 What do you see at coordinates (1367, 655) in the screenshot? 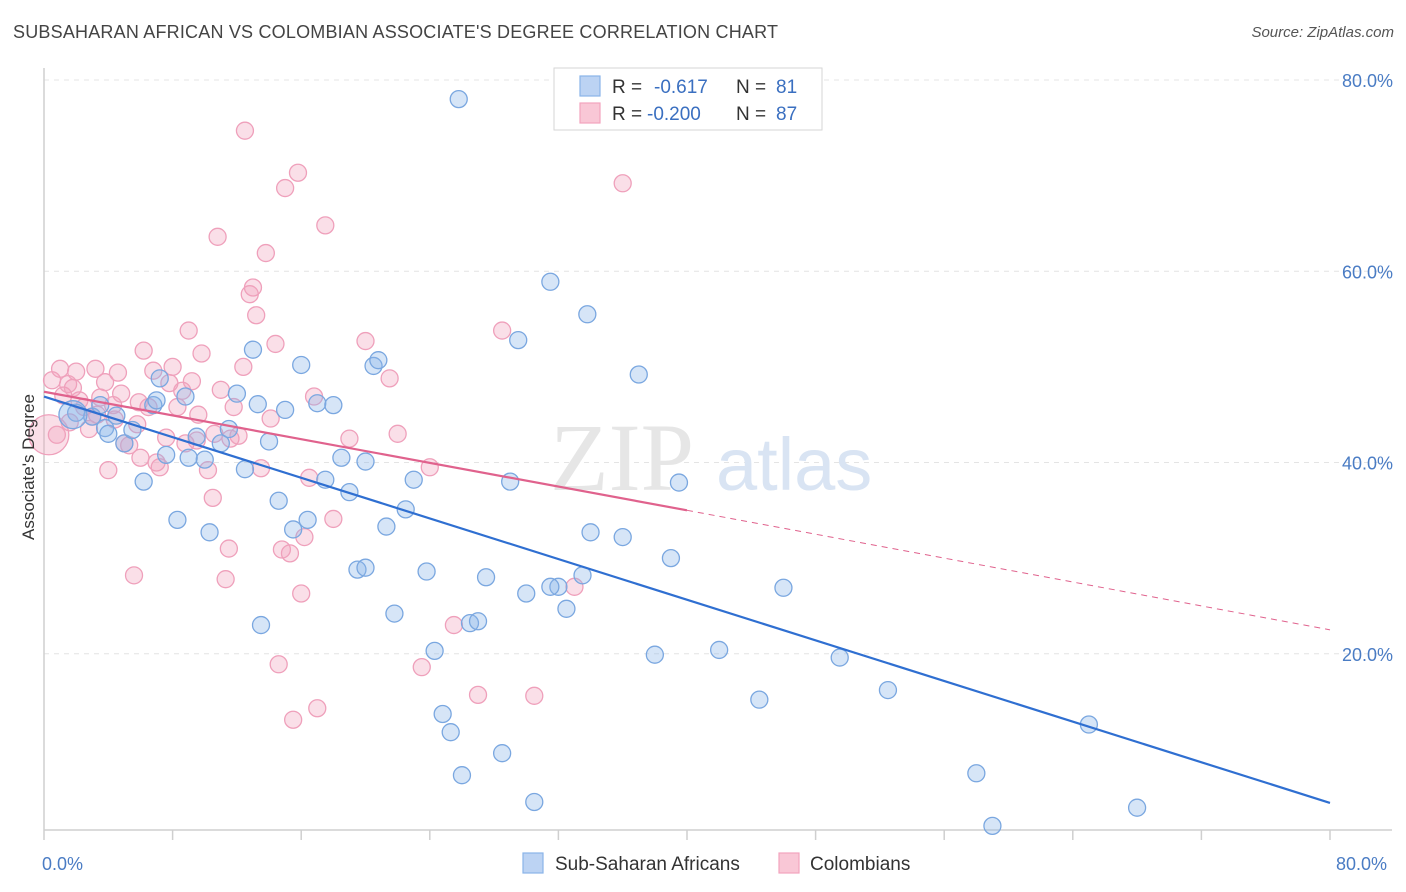
I see `y-tick-label-20: 20.0%` at bounding box center [1367, 655].